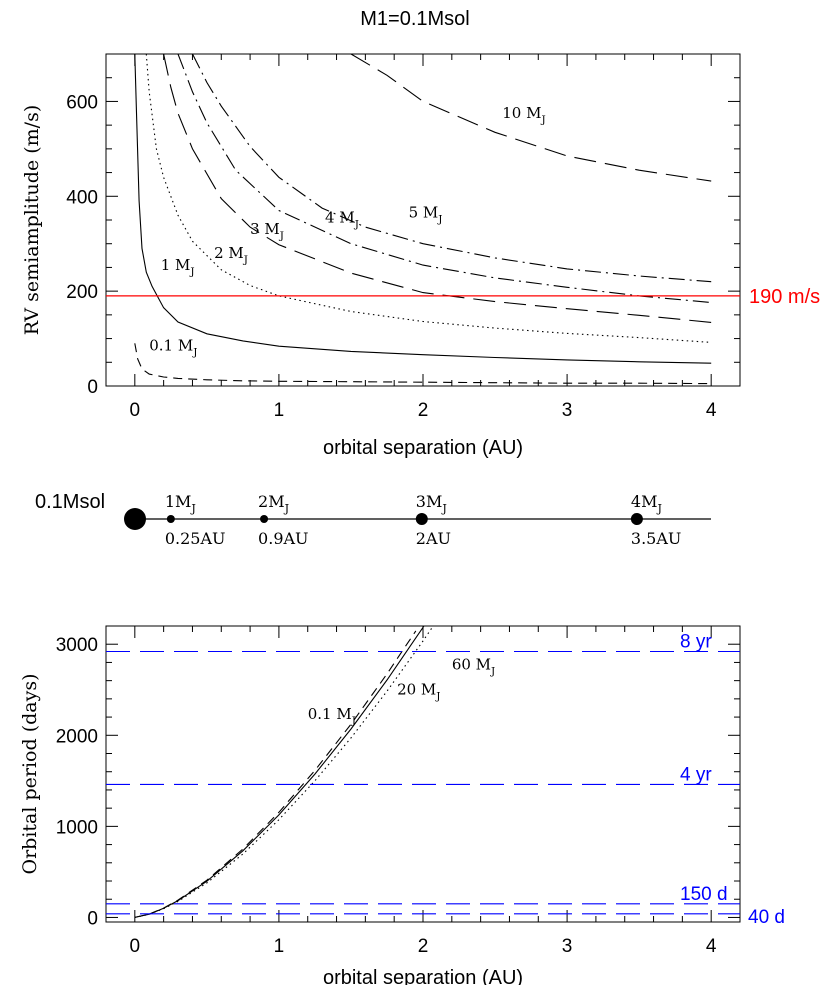 This screenshot has width=830, height=985. What do you see at coordinates (696, 642) in the screenshot?
I see `period-reference-label: 8 yr` at bounding box center [696, 642].